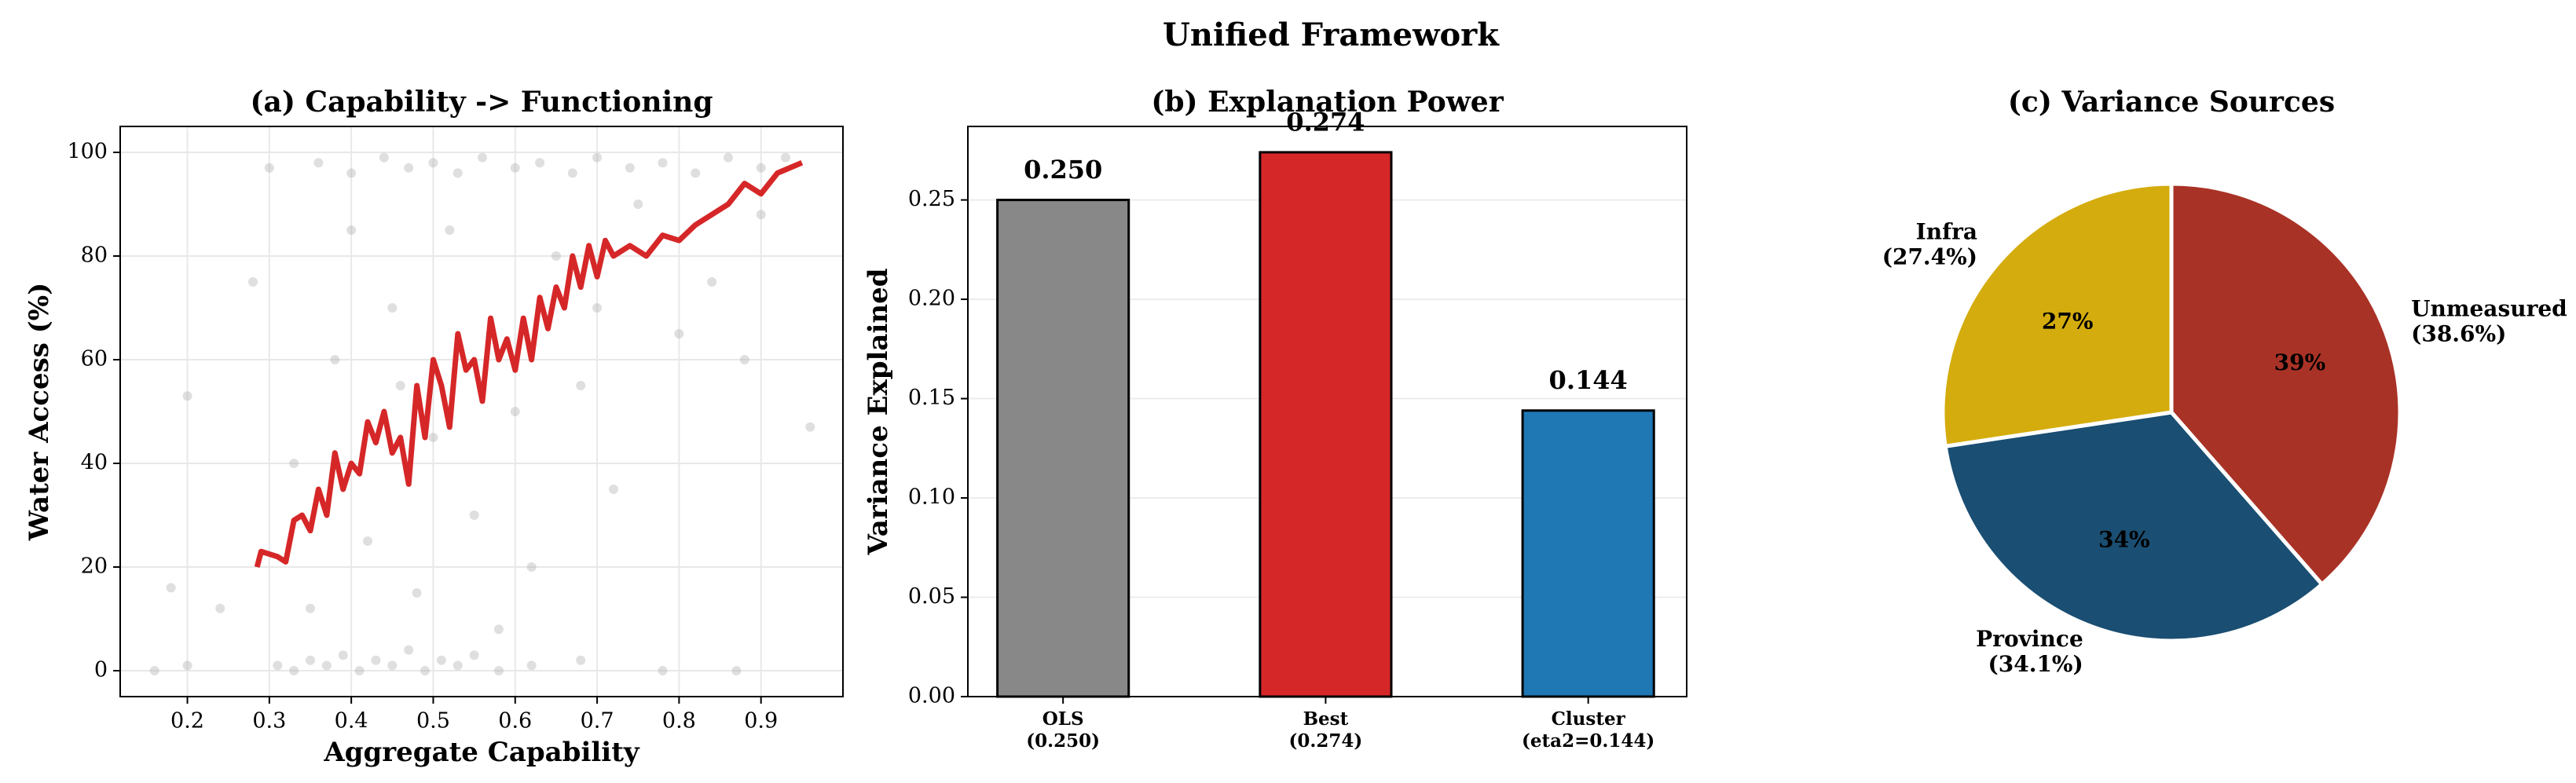 This screenshot has height=783, width=2576. Describe the element at coordinates (679, 721) in the screenshot. I see `x-tick-label: 0.8` at that location.